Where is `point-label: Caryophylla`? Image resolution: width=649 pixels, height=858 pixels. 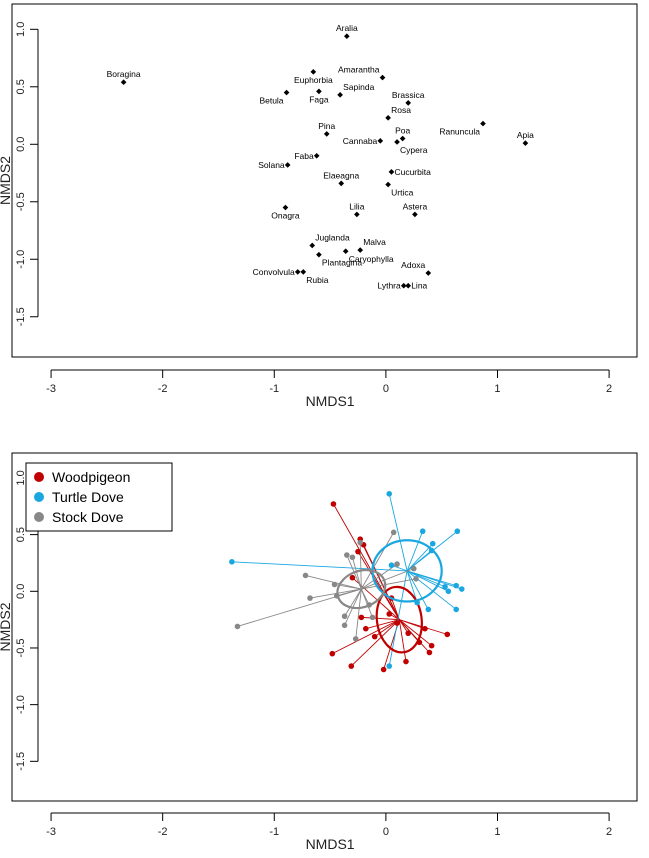 point-label: Caryophylla is located at coordinates (371, 259).